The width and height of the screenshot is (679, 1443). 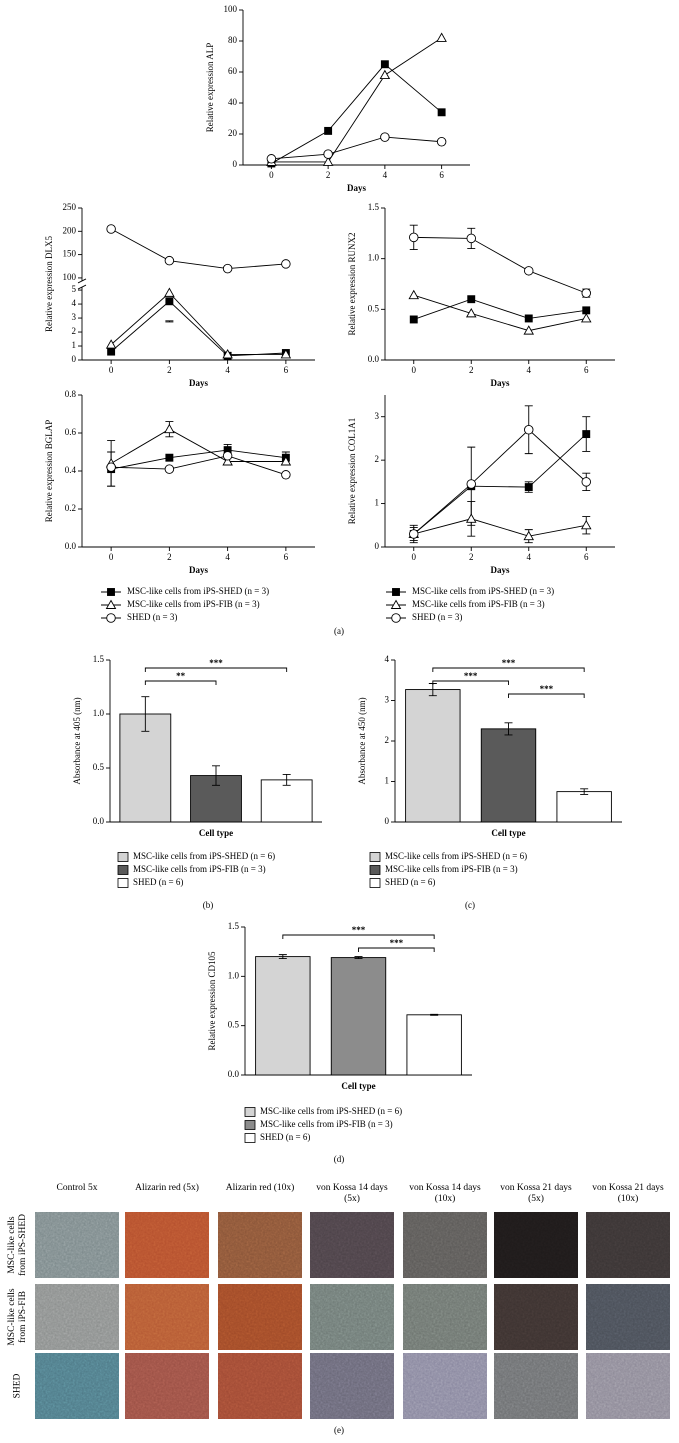 I want to click on legend-label: SHED (n = 3), so click(x=152, y=617).